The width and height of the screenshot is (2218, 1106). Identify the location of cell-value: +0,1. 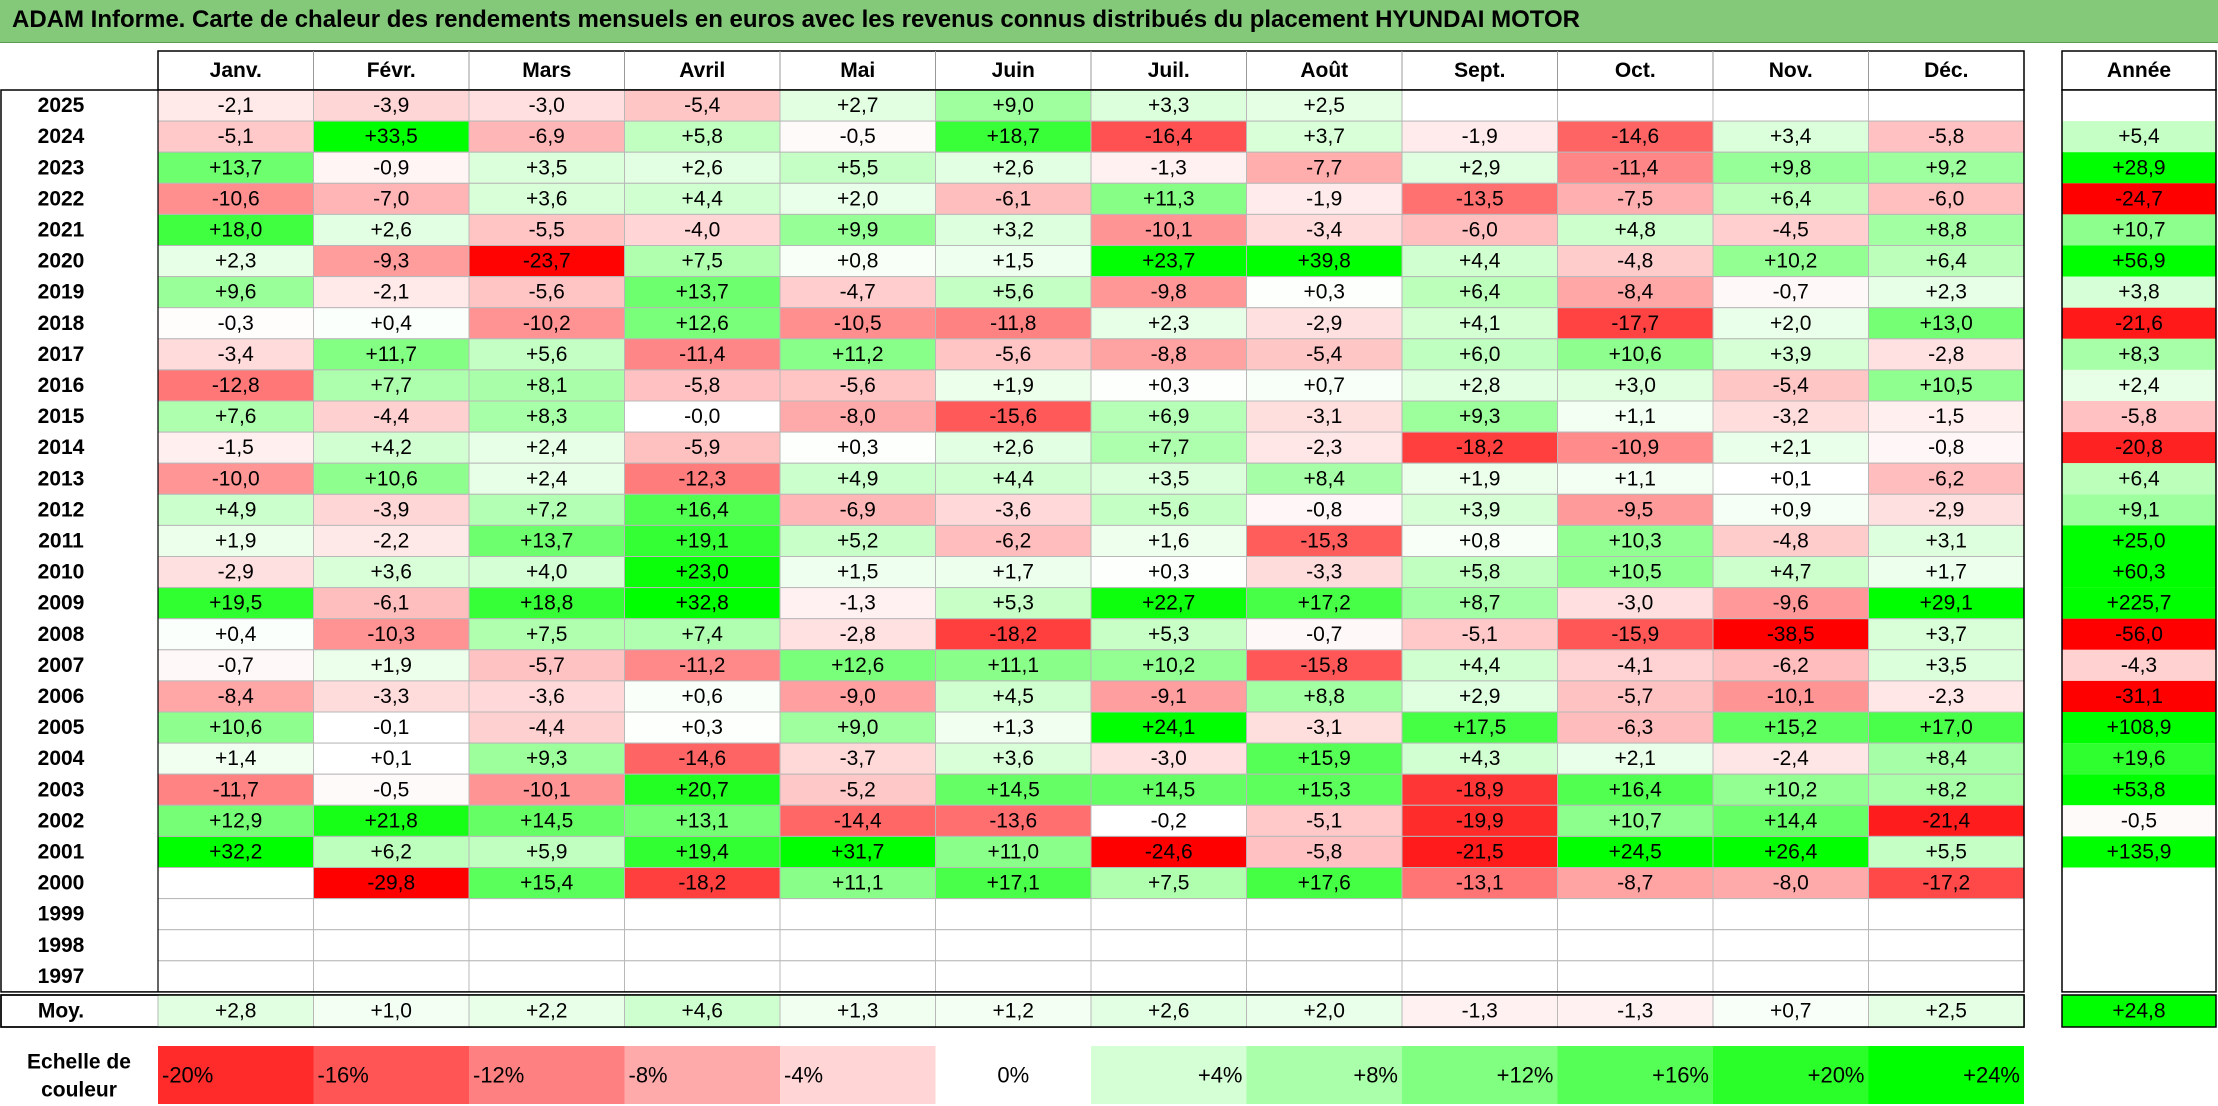
(1790, 478).